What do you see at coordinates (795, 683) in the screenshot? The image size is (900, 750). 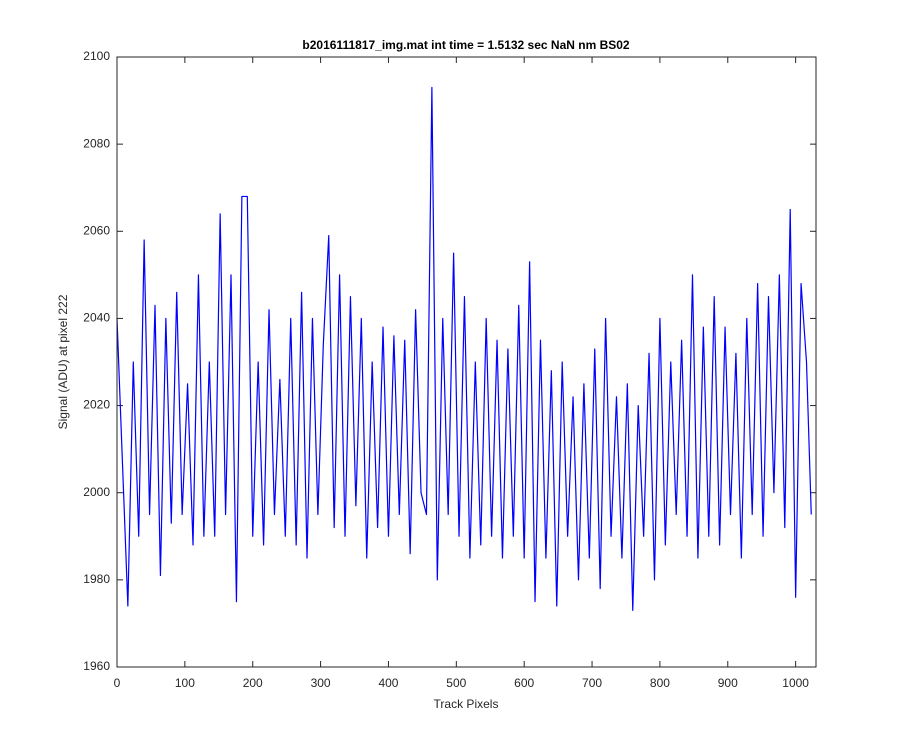 I see `x-tick-label: 1000` at bounding box center [795, 683].